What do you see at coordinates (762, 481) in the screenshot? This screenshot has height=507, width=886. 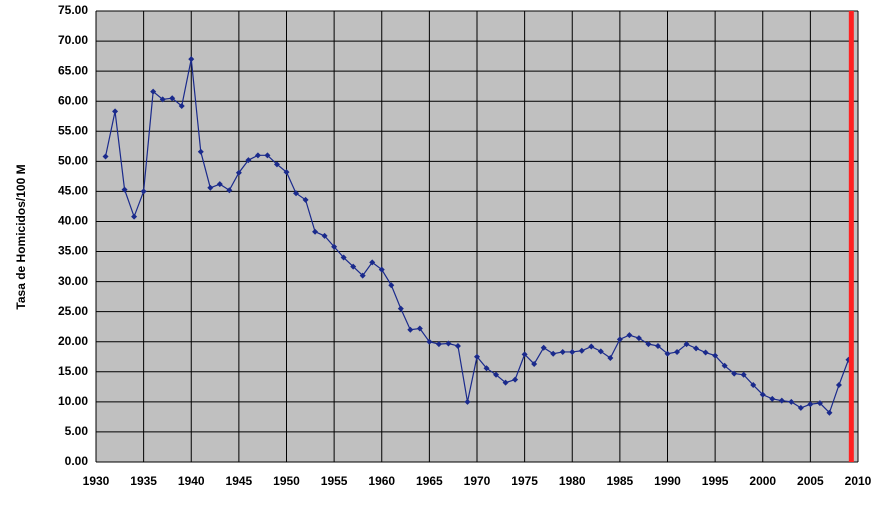 I see `x-tick-label: 2000` at bounding box center [762, 481].